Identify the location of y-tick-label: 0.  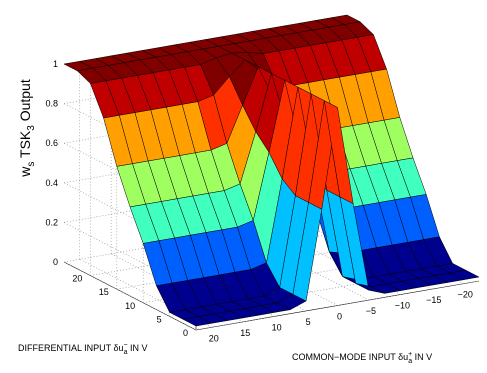
(185, 333).